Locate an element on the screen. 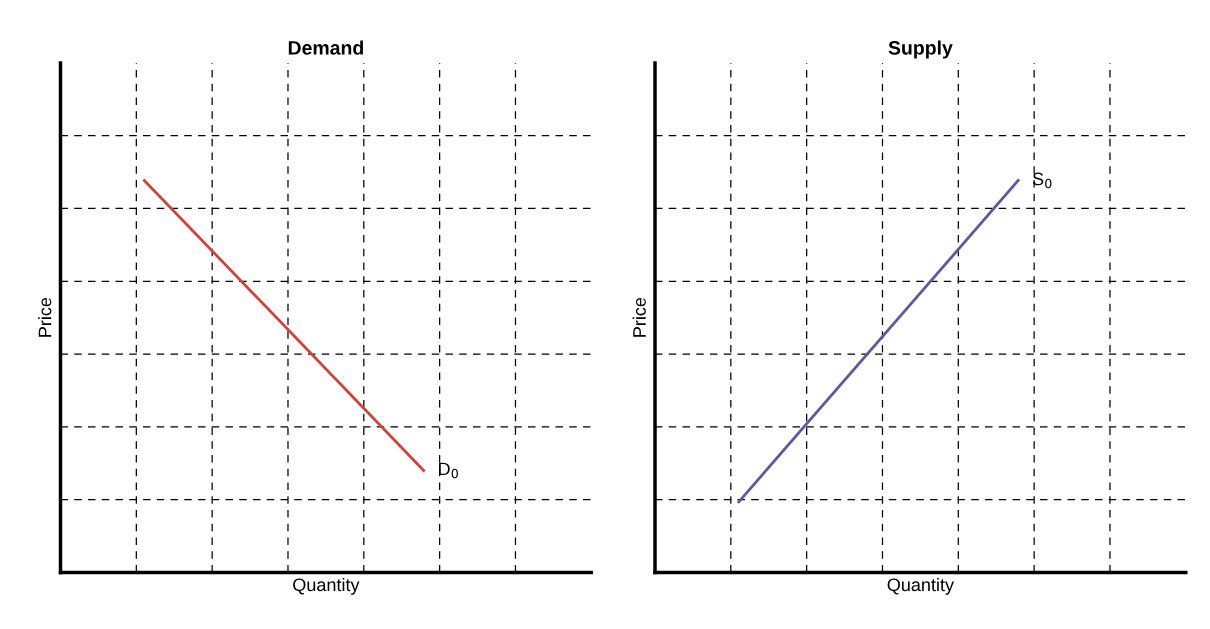  chart-title: Supply is located at coordinates (920, 49).